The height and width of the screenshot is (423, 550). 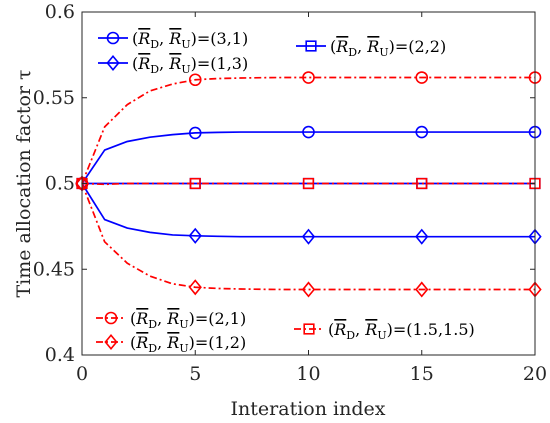 What do you see at coordinates (60, 12) in the screenshot?
I see `y-tick-label: 0.6` at bounding box center [60, 12].